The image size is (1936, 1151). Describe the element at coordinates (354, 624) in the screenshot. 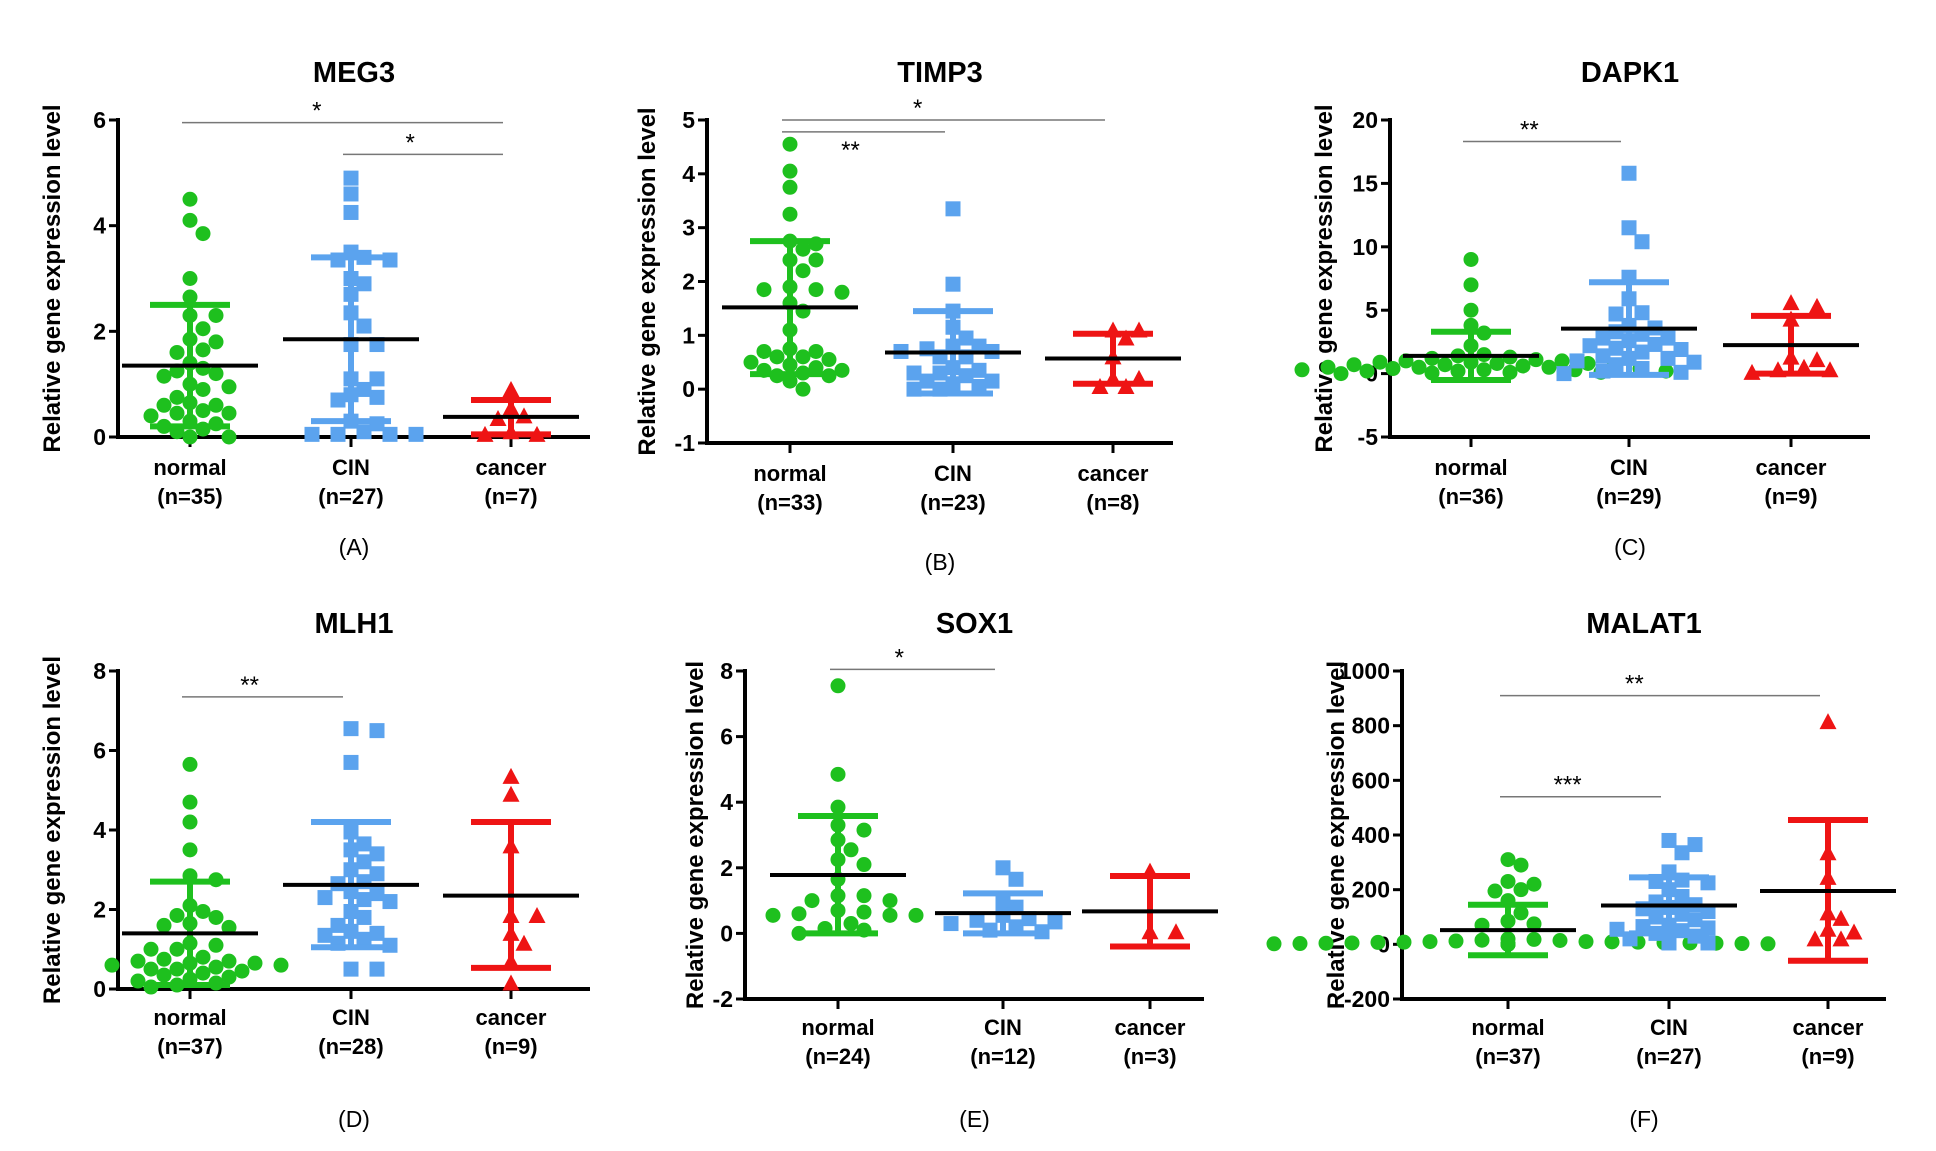

I see `chart-title: MLH1` at that location.